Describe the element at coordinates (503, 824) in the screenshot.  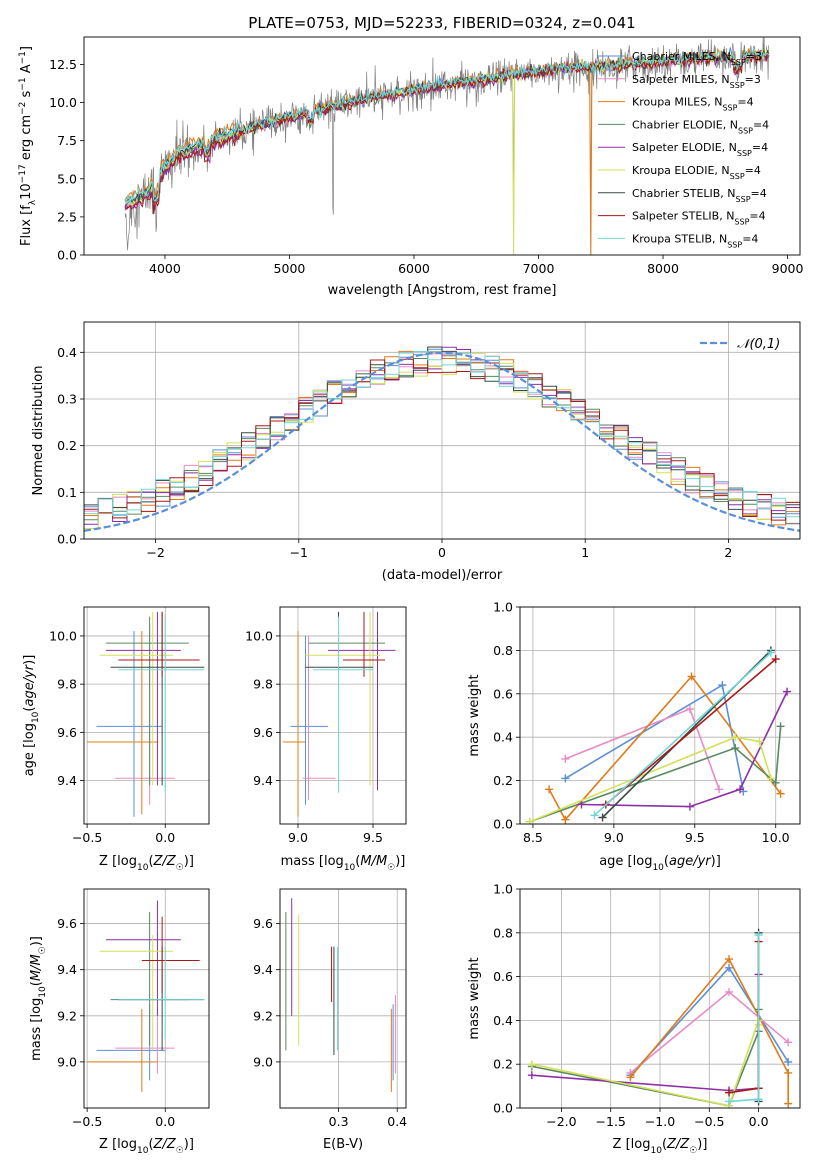
I see `y-tick-label: 0.0` at that location.